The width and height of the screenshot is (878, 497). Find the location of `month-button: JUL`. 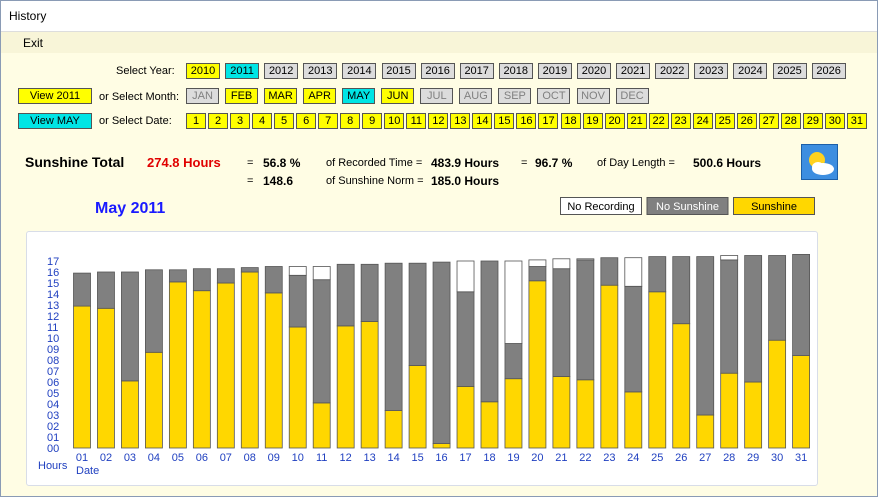

month-button: JUL is located at coordinates (437, 96).